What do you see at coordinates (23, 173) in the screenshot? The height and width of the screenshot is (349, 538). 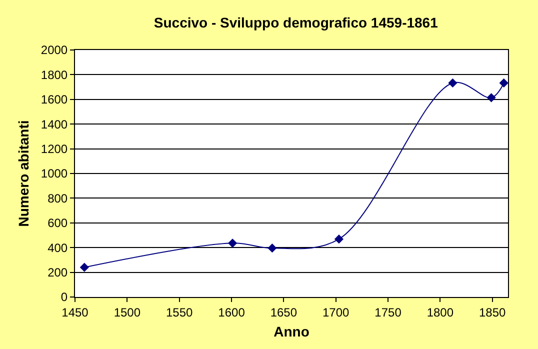 I see `y-axis-title: Numero abitanti` at bounding box center [23, 173].